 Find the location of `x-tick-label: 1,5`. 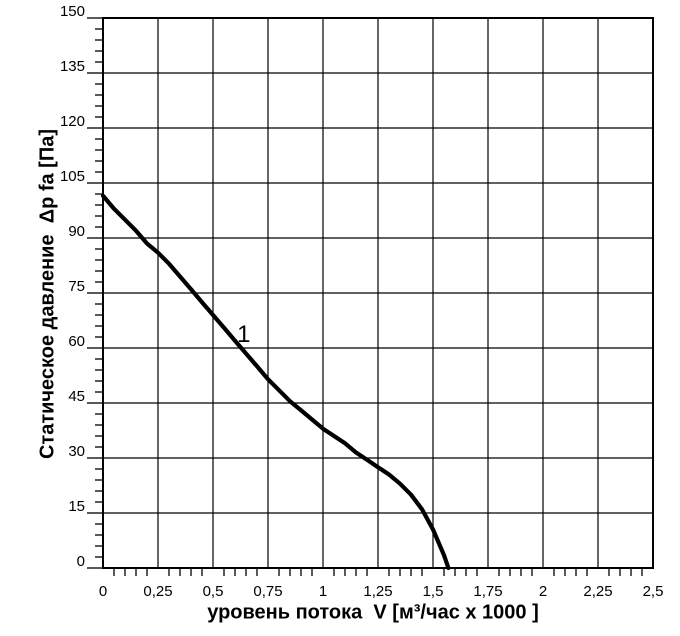

x-tick-label: 1,5 is located at coordinates (433, 591).